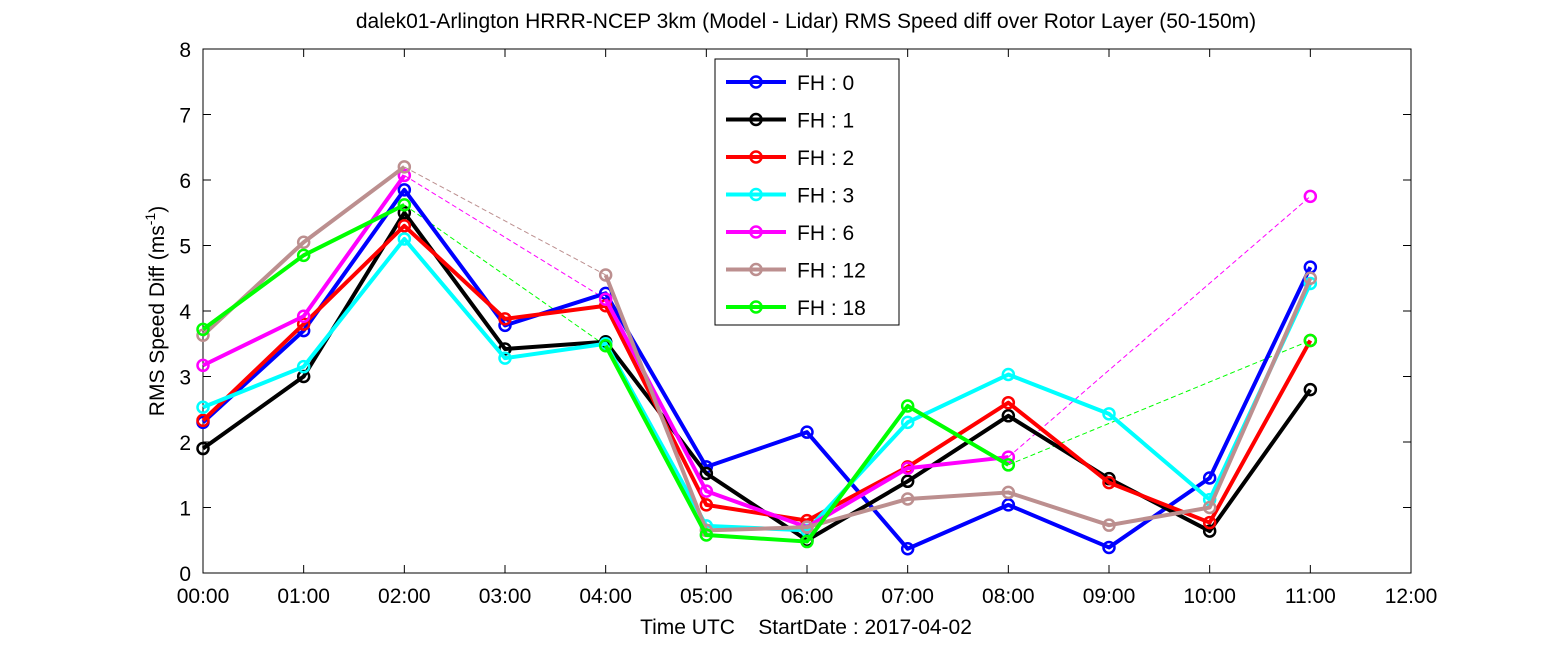 Image resolution: width=1559 pixels, height=656 pixels. I want to click on y-tick-label: 7, so click(185, 116).